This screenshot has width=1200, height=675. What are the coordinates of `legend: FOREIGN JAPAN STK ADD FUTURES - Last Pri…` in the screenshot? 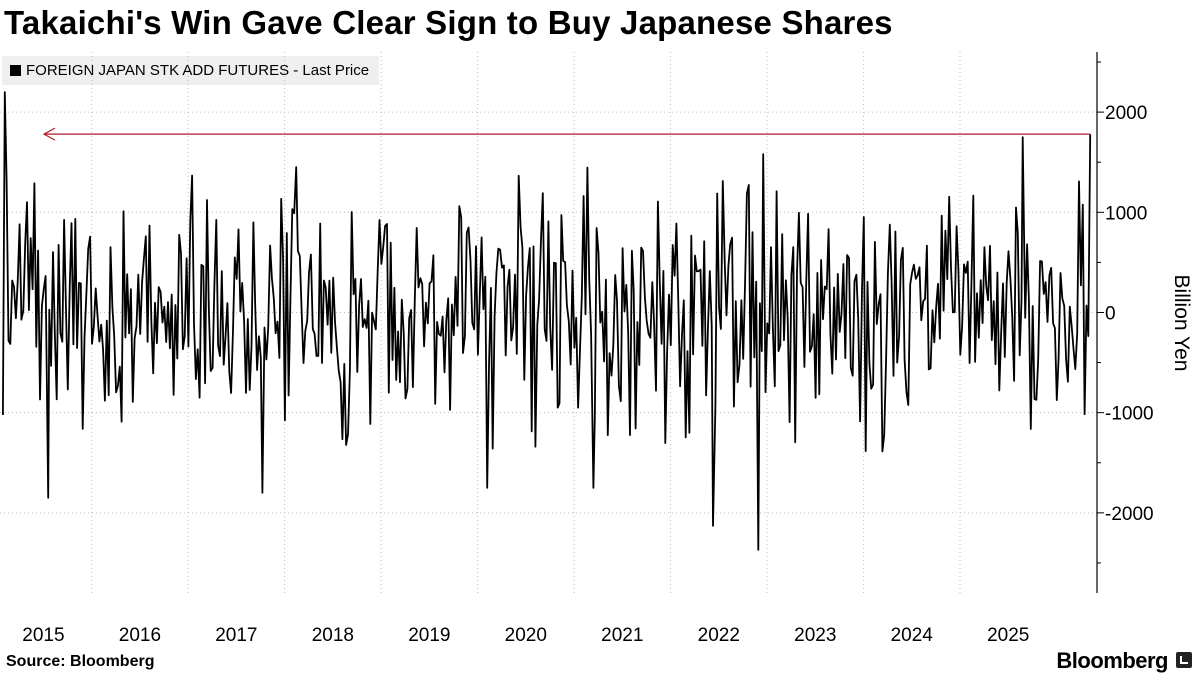 It's located at (191, 70).